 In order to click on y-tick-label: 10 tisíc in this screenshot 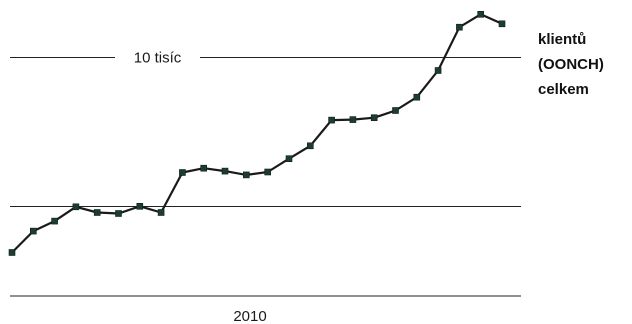, I will do `click(158, 58)`.